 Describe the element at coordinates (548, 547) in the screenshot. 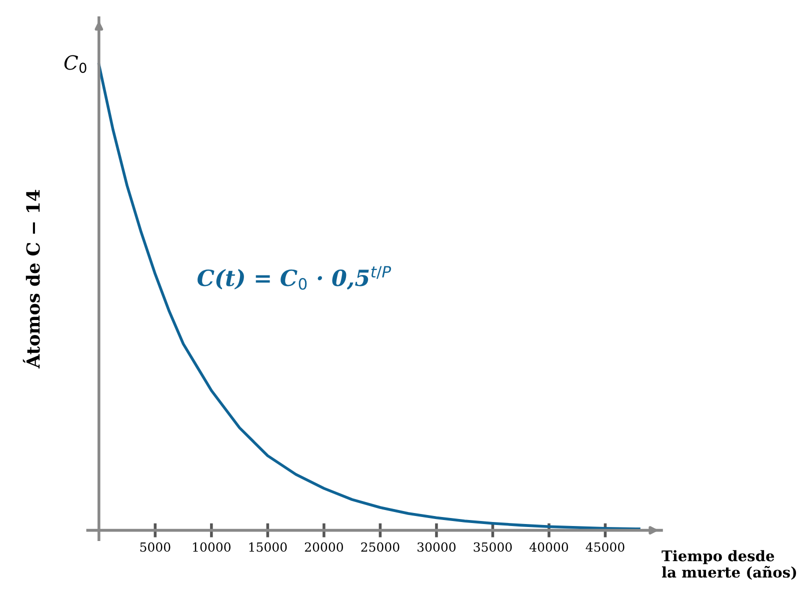

I see `x-tick-label: 40000` at that location.